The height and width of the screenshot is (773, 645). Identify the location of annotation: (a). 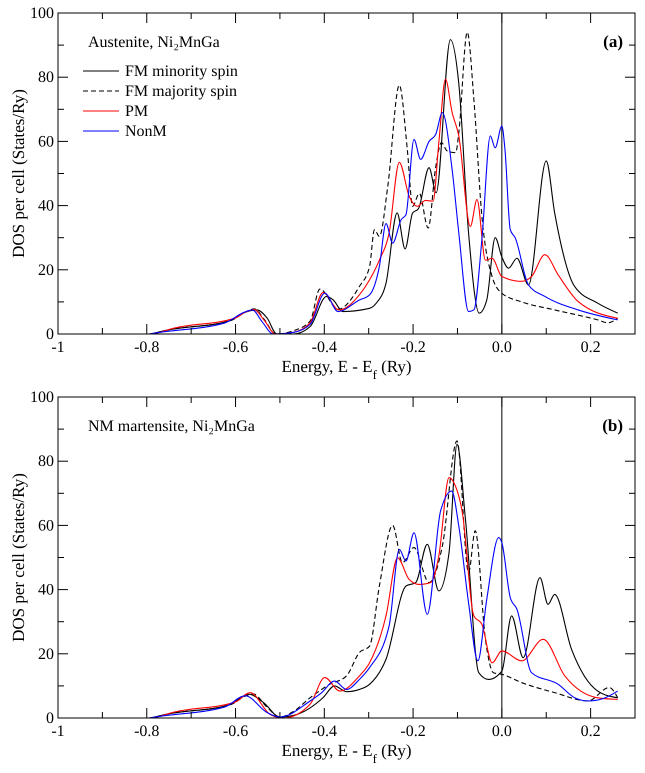
(613, 41).